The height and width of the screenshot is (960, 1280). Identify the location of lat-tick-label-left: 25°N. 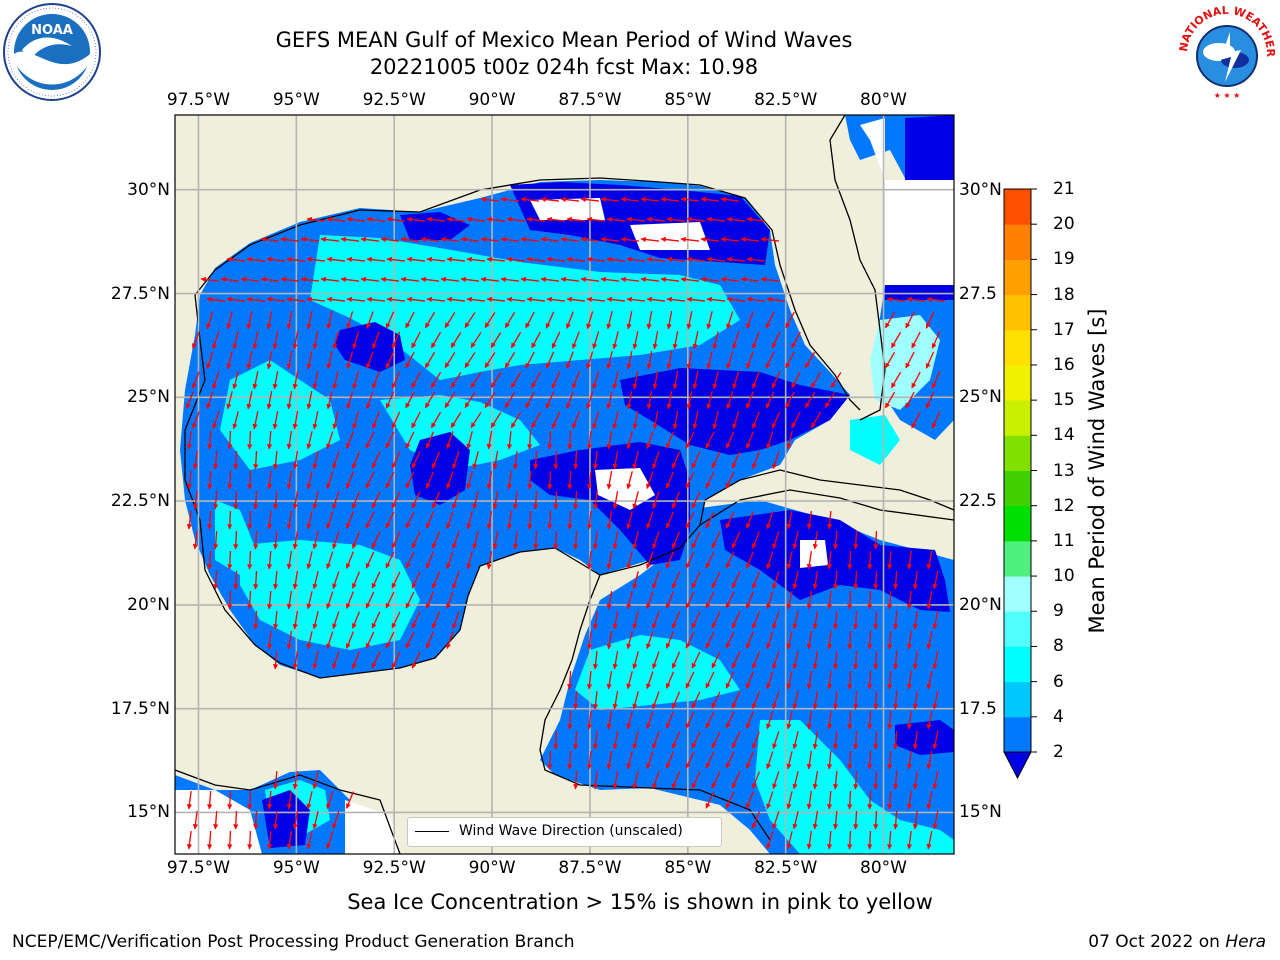
(148, 397).